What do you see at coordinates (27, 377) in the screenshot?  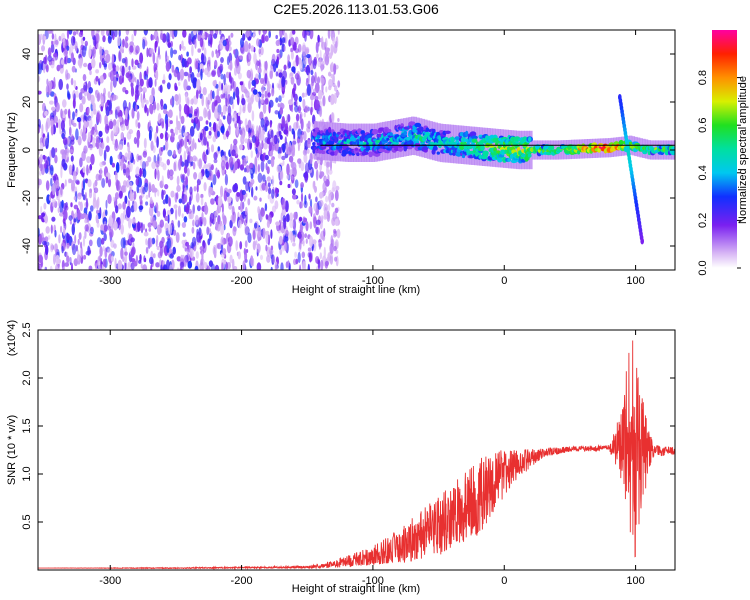 I see `y-tick-label: 2.0` at bounding box center [27, 377].